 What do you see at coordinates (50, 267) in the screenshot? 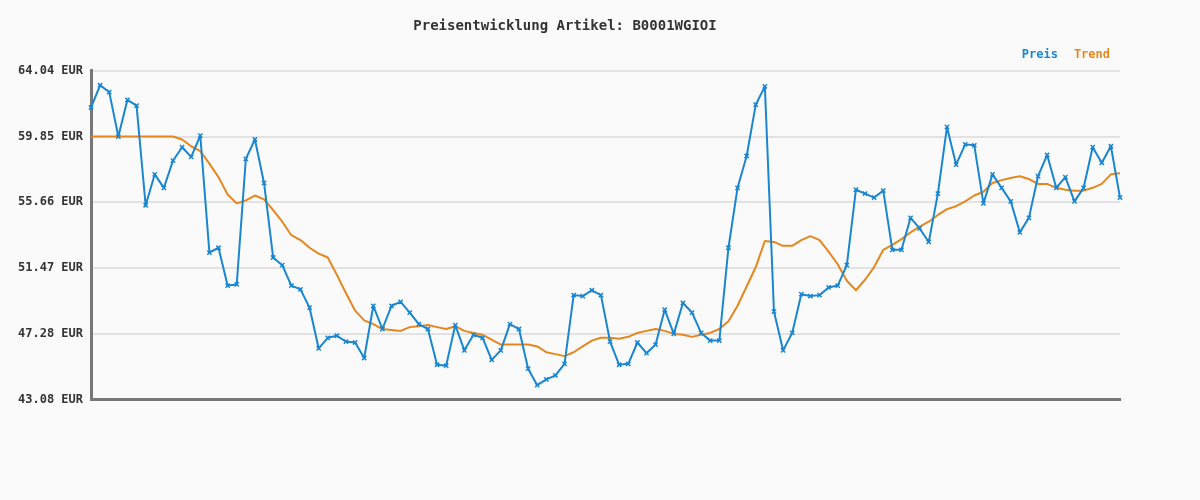
I see `y-tick-label: 51.47 EUR` at bounding box center [50, 267].